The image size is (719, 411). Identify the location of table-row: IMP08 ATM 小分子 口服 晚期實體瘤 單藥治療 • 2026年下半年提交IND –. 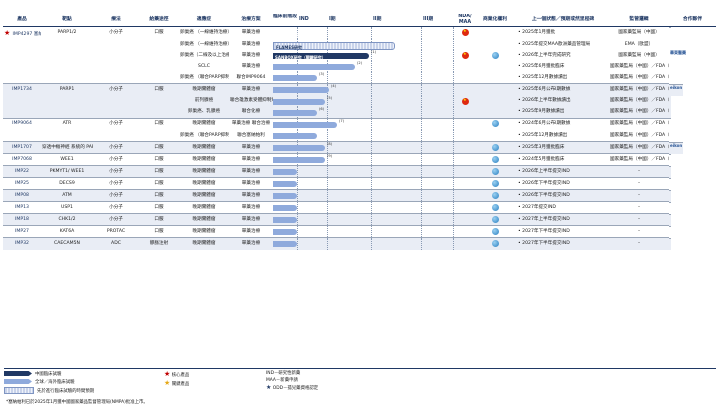
(359, 195).